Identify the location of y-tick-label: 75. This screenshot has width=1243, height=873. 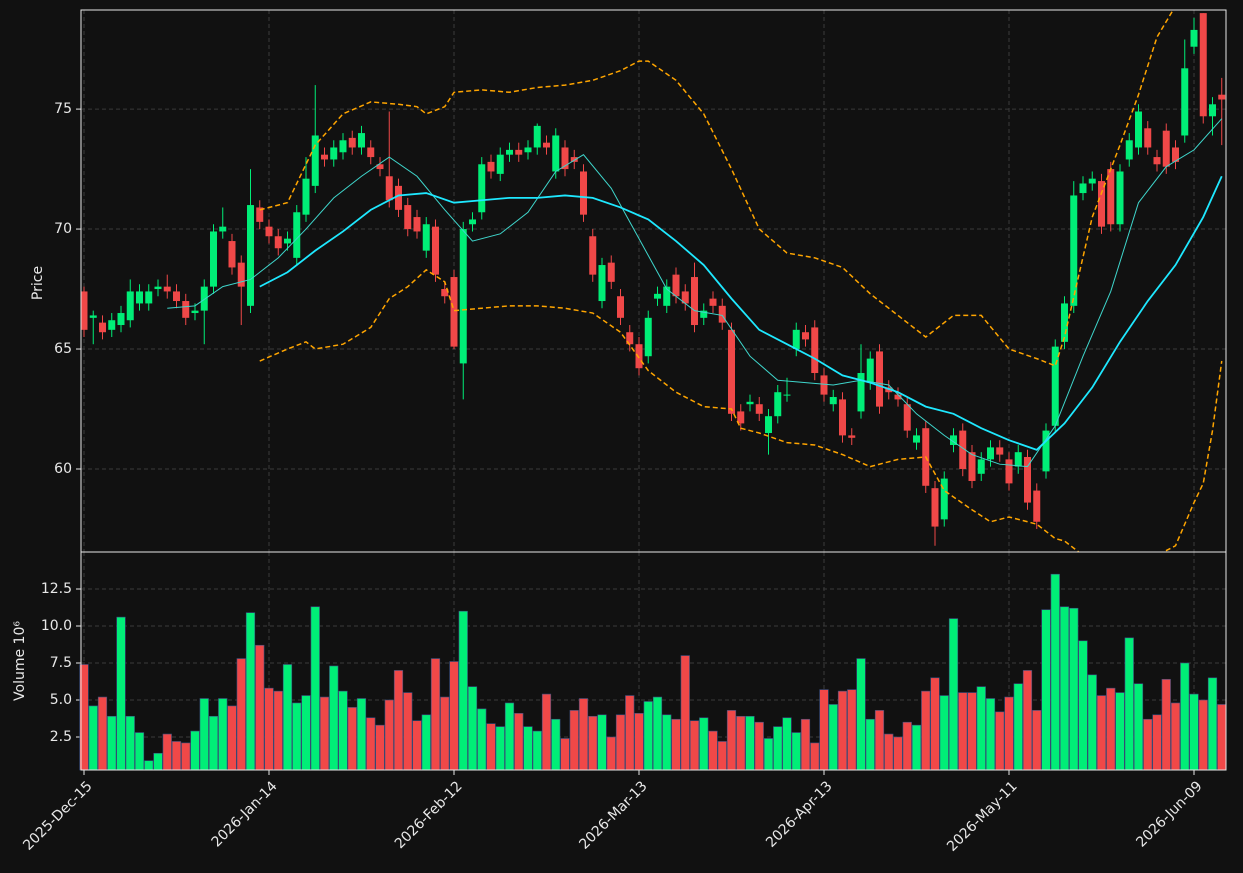
(63, 109).